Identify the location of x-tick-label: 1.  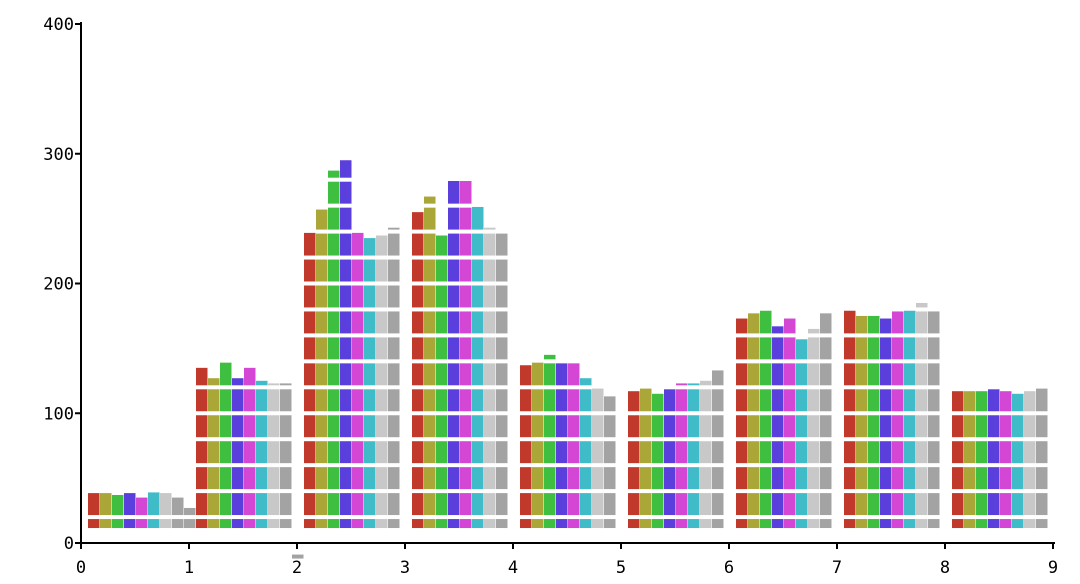
(189, 568).